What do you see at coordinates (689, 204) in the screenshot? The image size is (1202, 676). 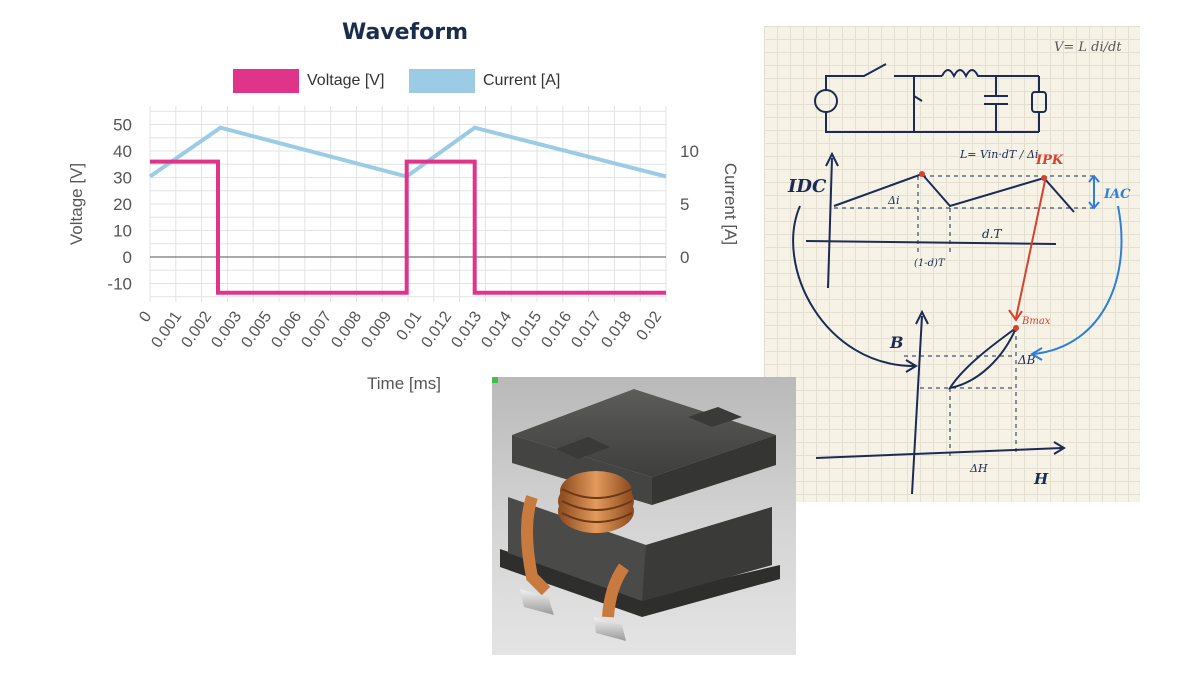 I see `y-right-tick-labels: 10 5 0` at bounding box center [689, 204].